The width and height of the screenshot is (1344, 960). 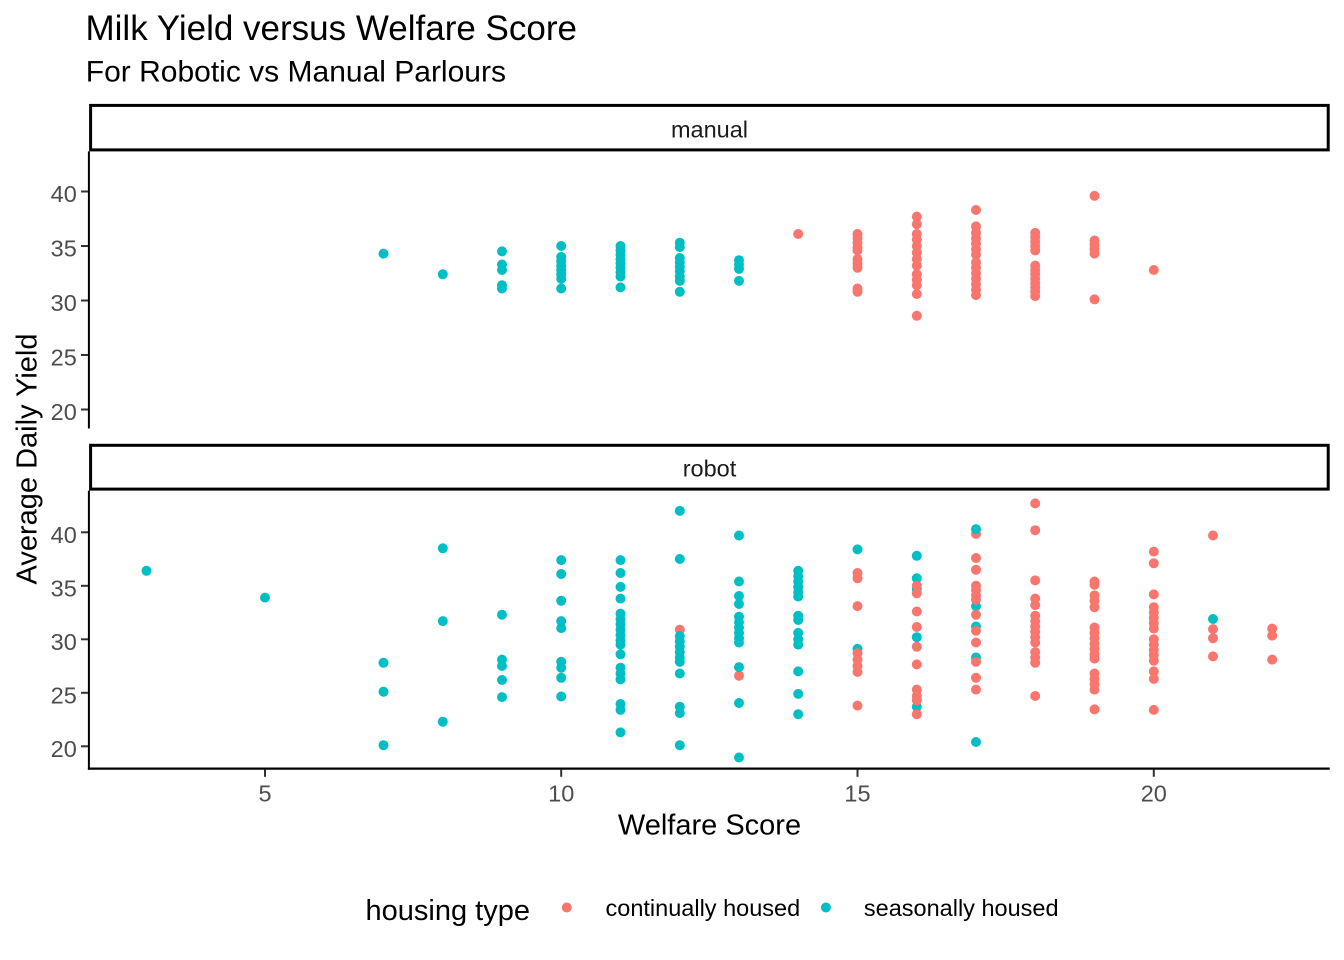 What do you see at coordinates (961, 908) in the screenshot?
I see `svg-text: seasonally housed` at bounding box center [961, 908].